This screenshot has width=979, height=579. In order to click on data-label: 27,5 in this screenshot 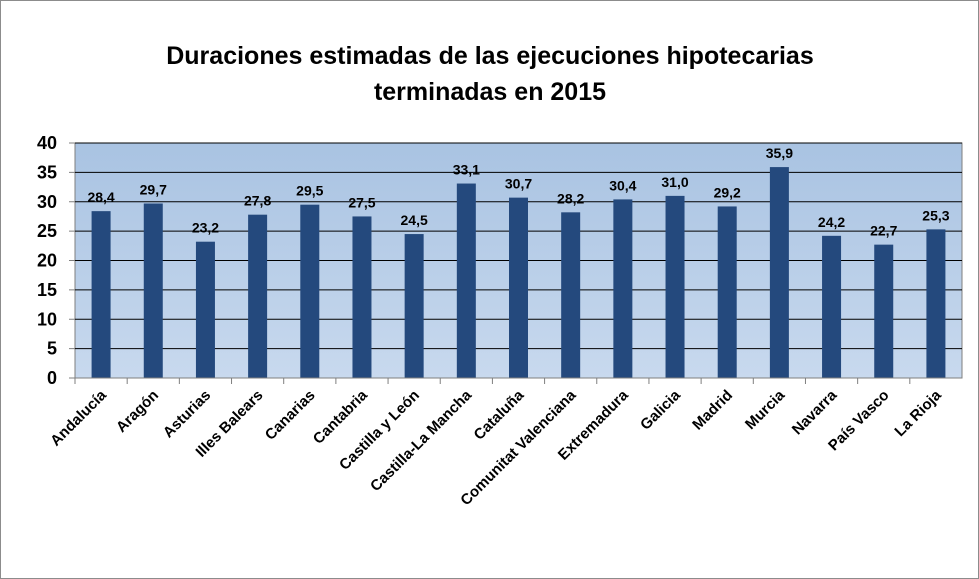, I will do `click(361, 202)`.